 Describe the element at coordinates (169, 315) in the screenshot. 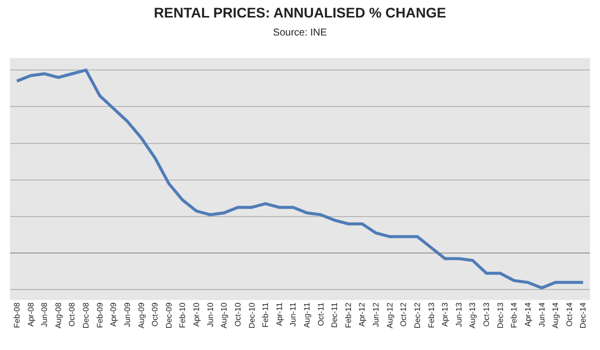

I see `x-tick-label: Dec-09` at that location.